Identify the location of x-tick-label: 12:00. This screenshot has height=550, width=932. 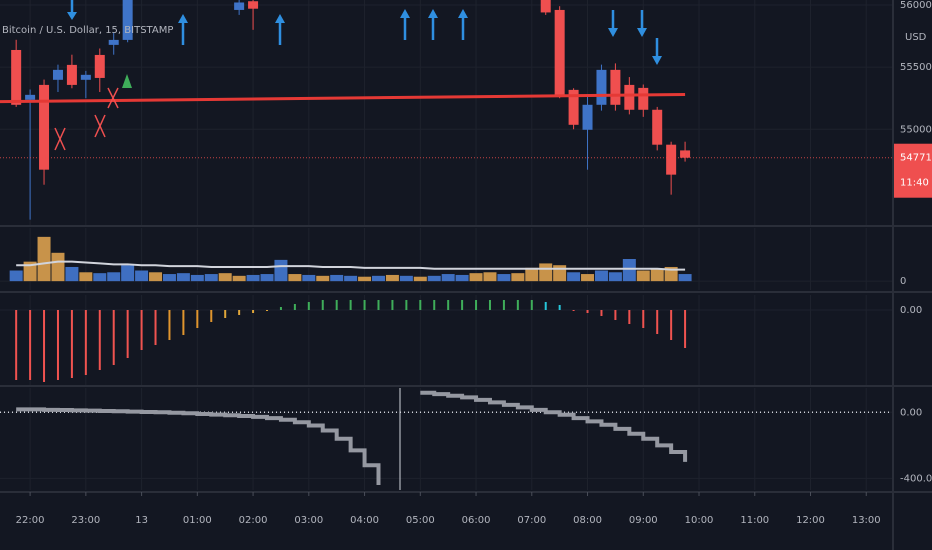
(810, 520).